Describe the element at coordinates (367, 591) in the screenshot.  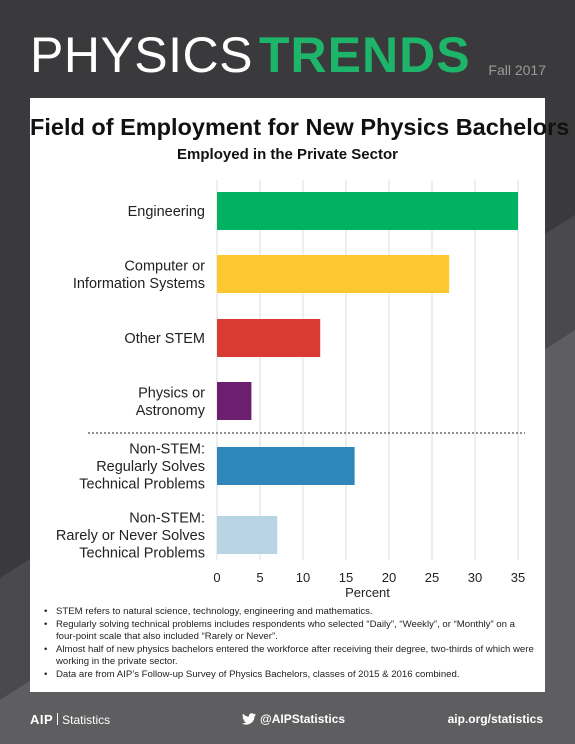
I see `x-axis-title: Percent` at that location.